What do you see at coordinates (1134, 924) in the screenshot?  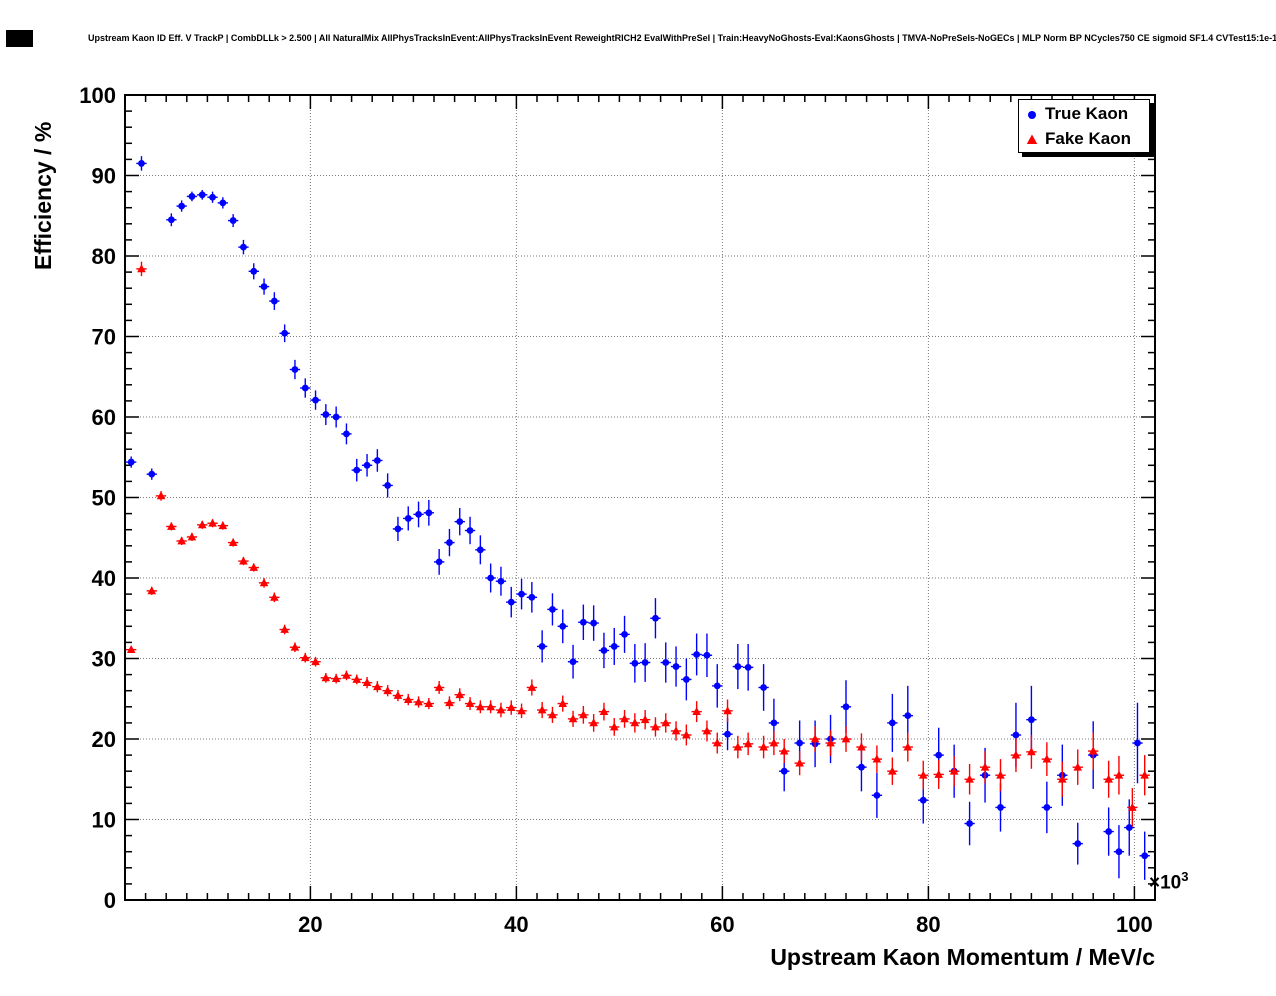 I see `x-tick-label: 100` at bounding box center [1134, 924].